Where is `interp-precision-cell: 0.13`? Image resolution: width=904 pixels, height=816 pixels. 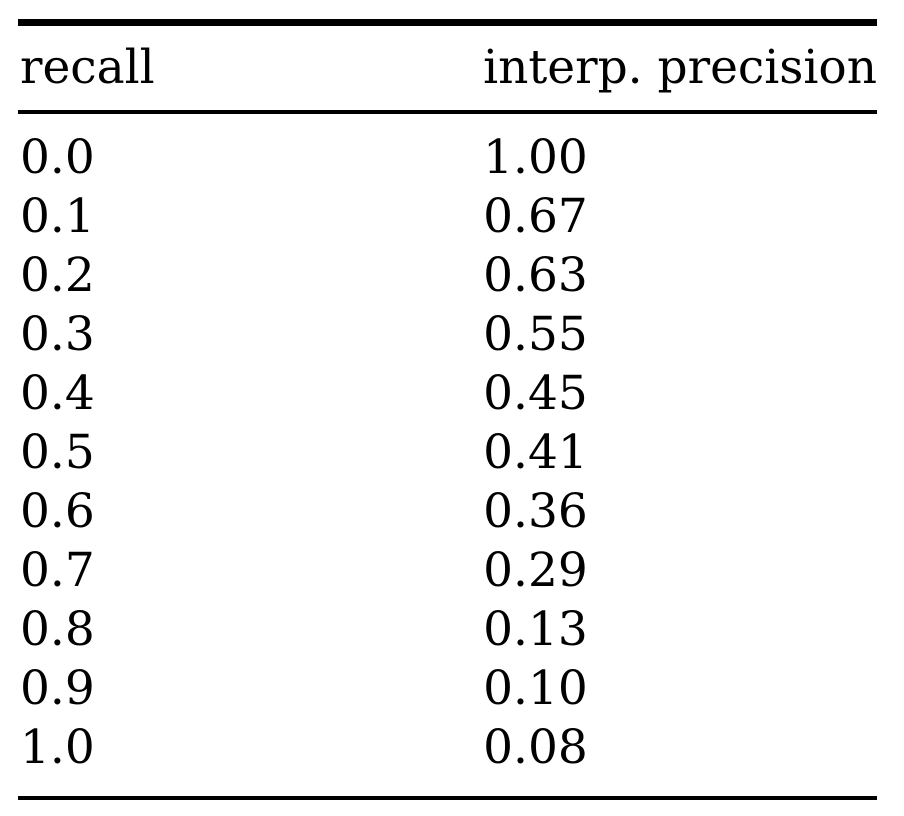
interp-precision-cell: 0.13 is located at coordinates (535, 629).